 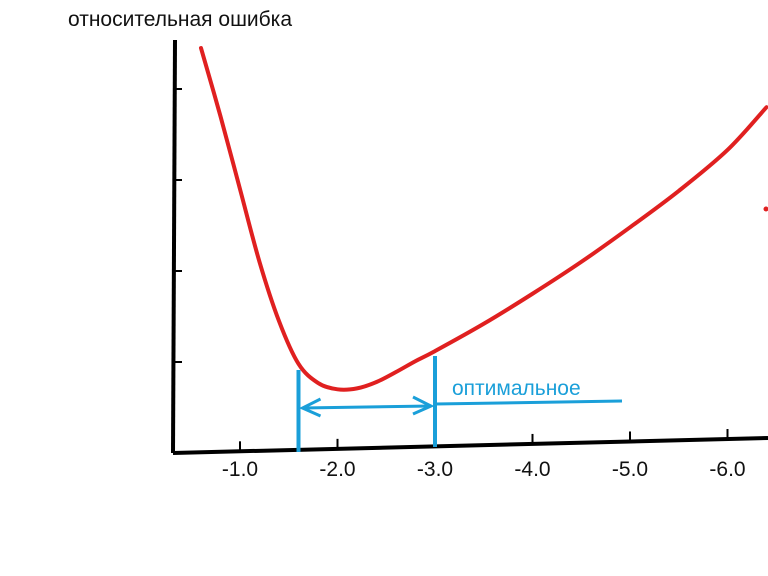 I want to click on x-tick-label: -4.0, so click(x=532, y=469).